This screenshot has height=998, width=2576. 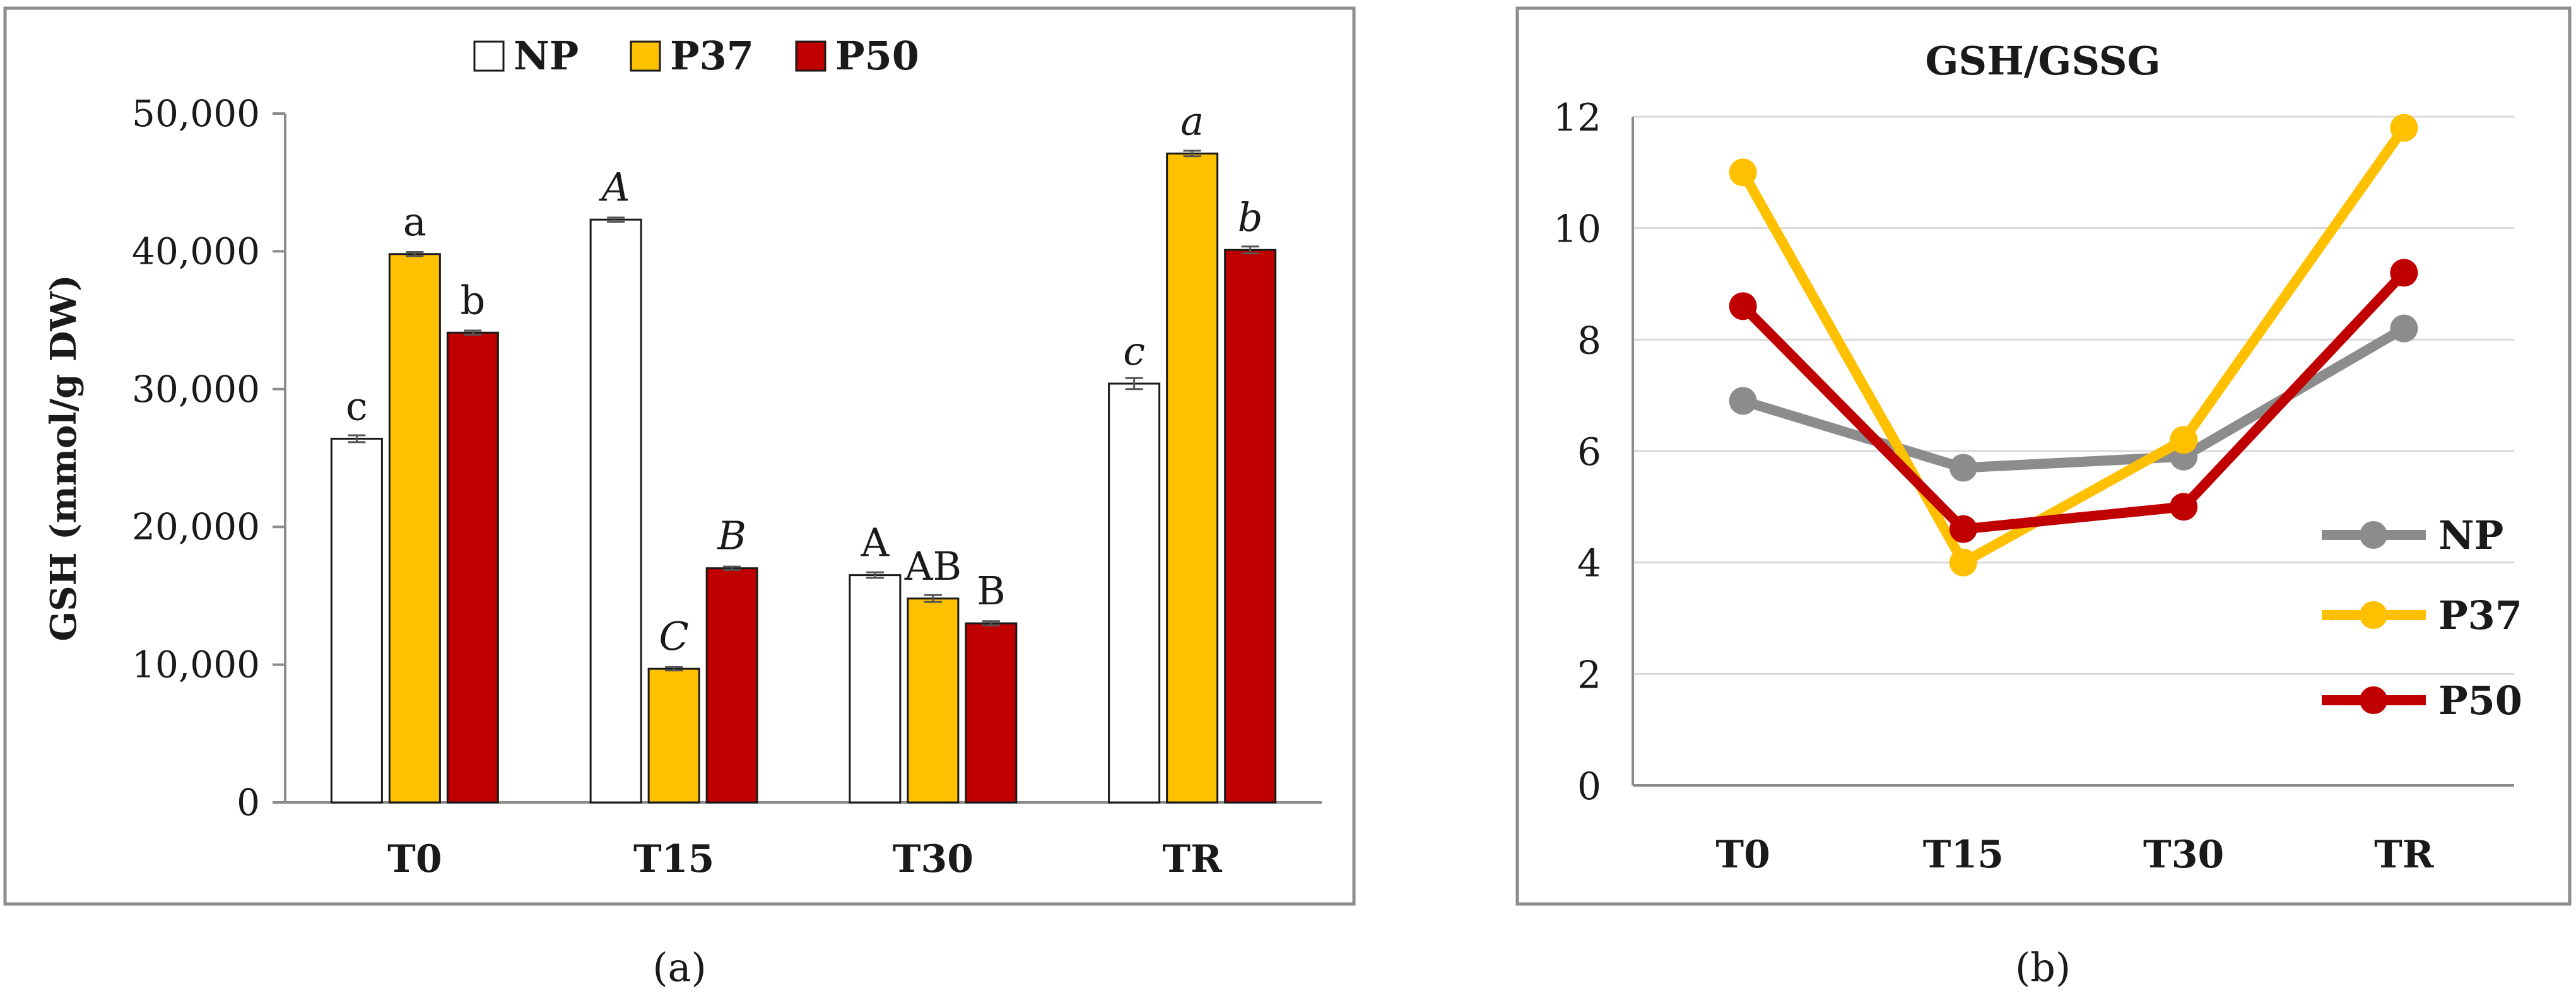 What do you see at coordinates (1589, 452) in the screenshot?
I see `y-tick-label: 6` at bounding box center [1589, 452].